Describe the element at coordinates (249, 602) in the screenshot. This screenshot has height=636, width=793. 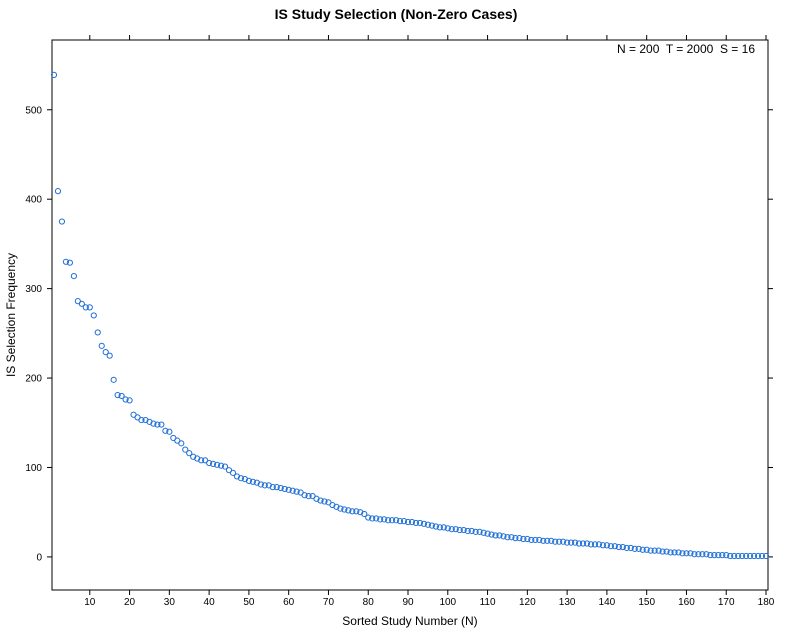
I see `x-tick-label: 50` at that location.